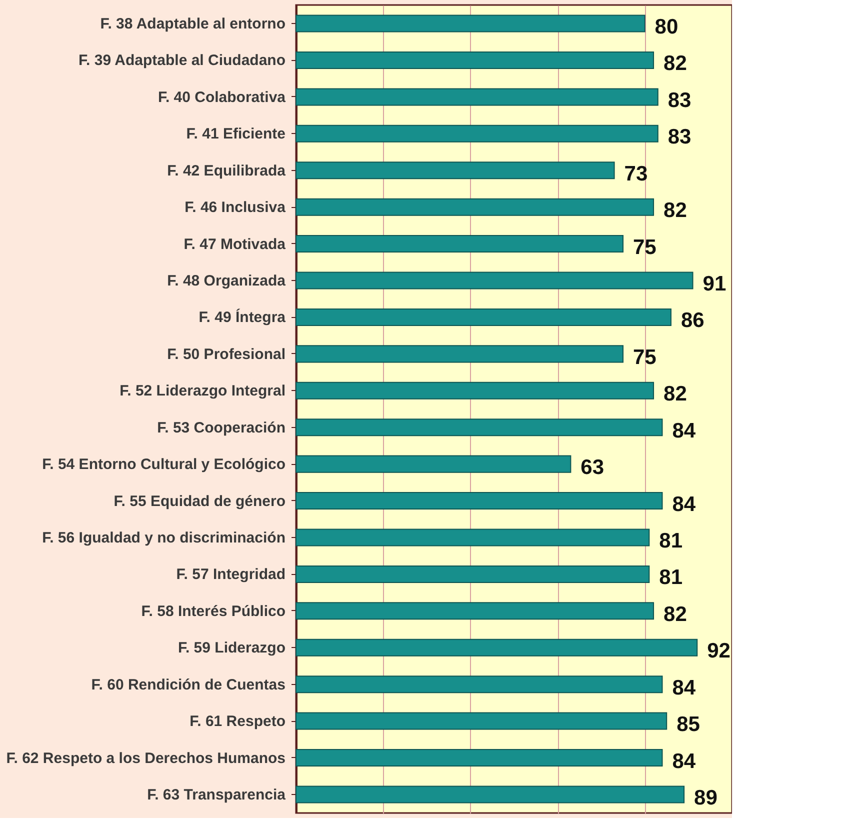 The height and width of the screenshot is (829, 859). I want to click on data-label: 89, so click(706, 798).